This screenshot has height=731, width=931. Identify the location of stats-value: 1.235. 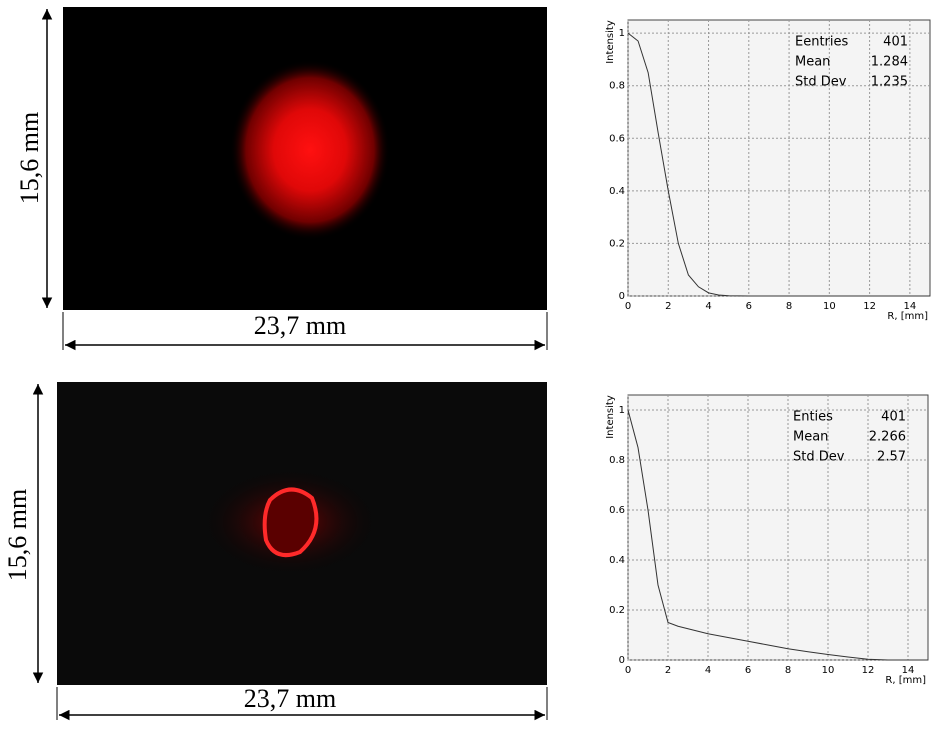
(889, 82).